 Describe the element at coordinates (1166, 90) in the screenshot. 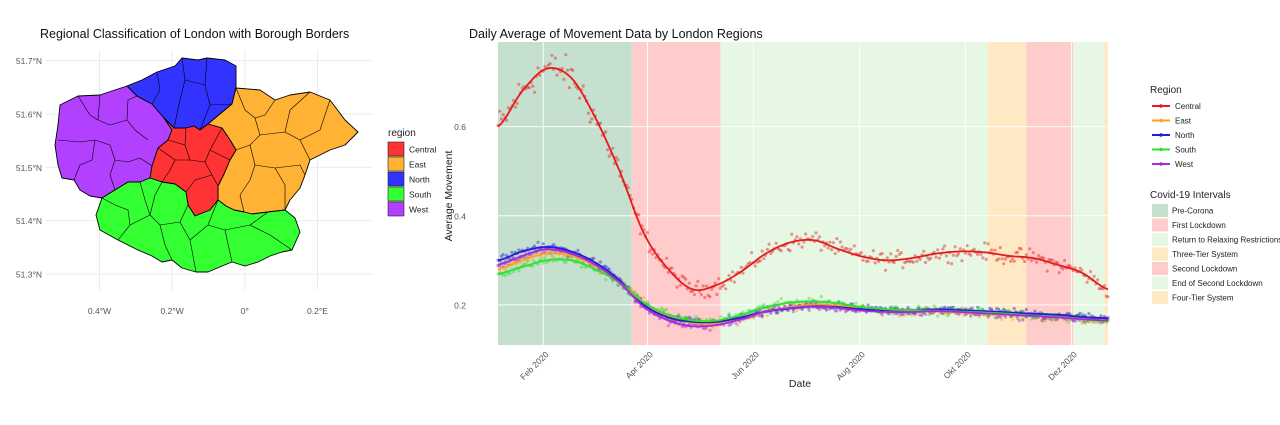

I see `region-legend-title: Region` at that location.